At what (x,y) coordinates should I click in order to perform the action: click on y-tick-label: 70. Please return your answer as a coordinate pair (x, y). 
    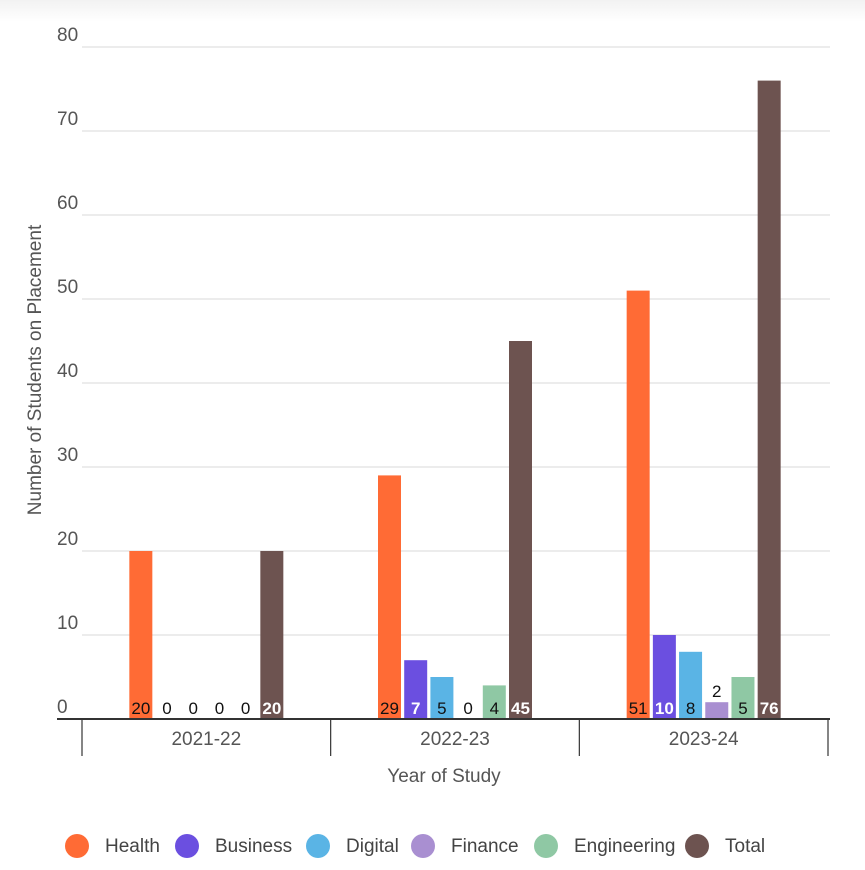
    Looking at the image, I should click on (67, 119).